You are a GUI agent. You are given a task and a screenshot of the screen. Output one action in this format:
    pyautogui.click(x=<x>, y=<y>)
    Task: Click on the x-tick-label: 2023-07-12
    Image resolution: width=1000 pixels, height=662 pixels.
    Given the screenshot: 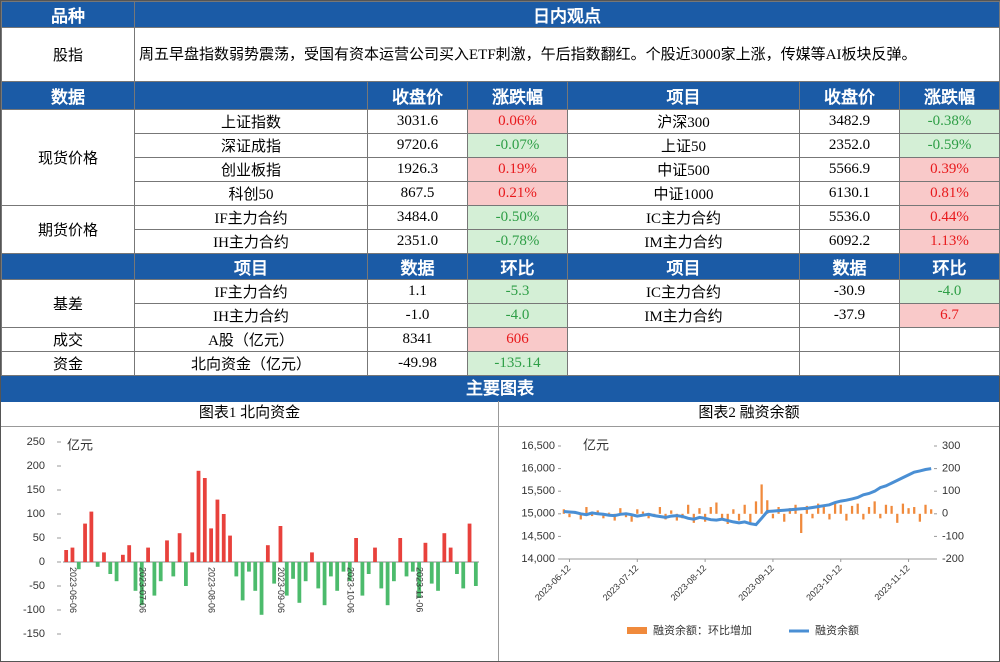 What is the action you would take?
    pyautogui.click(x=621, y=583)
    